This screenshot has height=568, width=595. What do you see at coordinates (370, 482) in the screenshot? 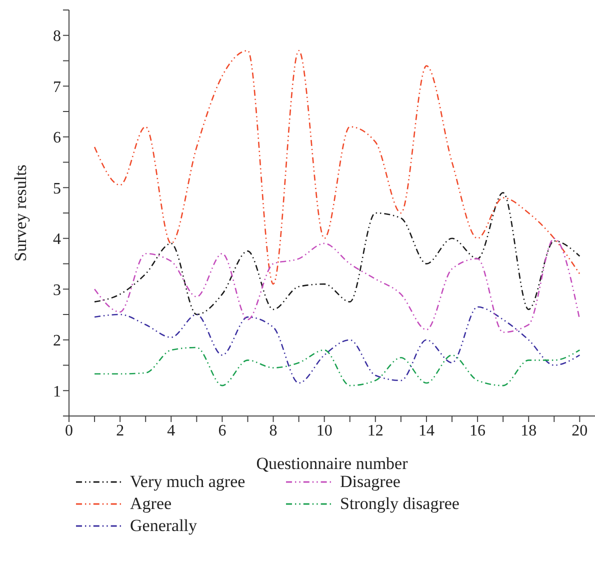
I see `legend-label: Disagree` at bounding box center [370, 482].